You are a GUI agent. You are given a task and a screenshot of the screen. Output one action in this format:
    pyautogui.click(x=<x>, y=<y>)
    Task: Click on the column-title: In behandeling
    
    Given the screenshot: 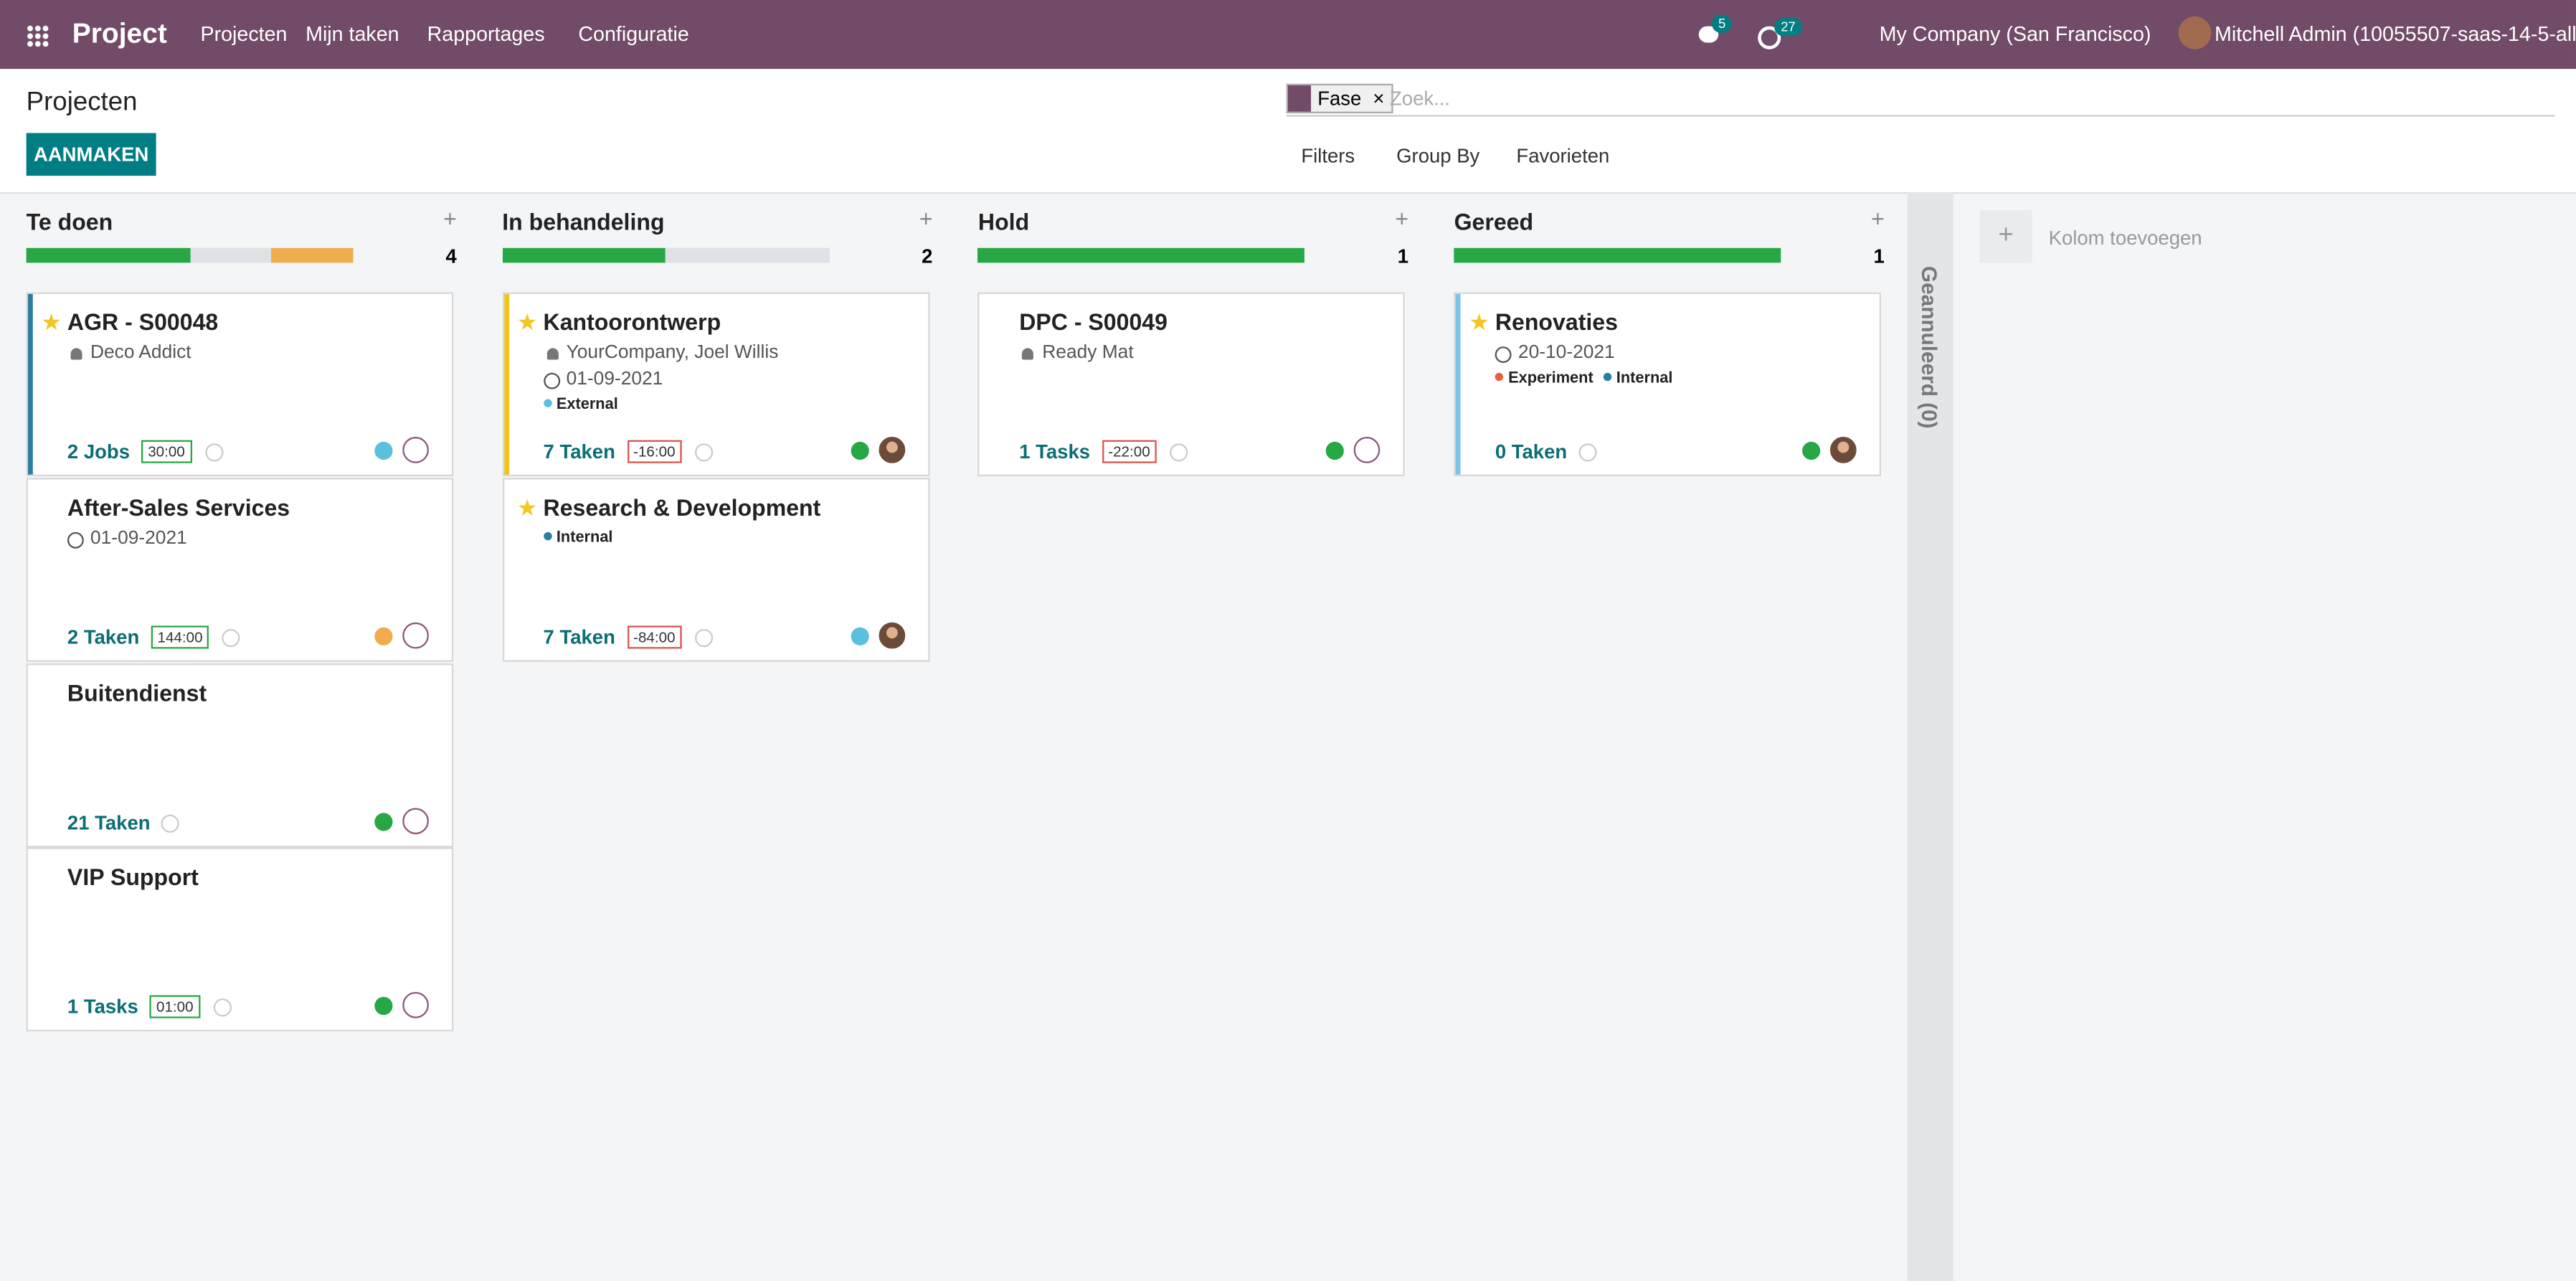 What is the action you would take?
    pyautogui.click(x=583, y=221)
    